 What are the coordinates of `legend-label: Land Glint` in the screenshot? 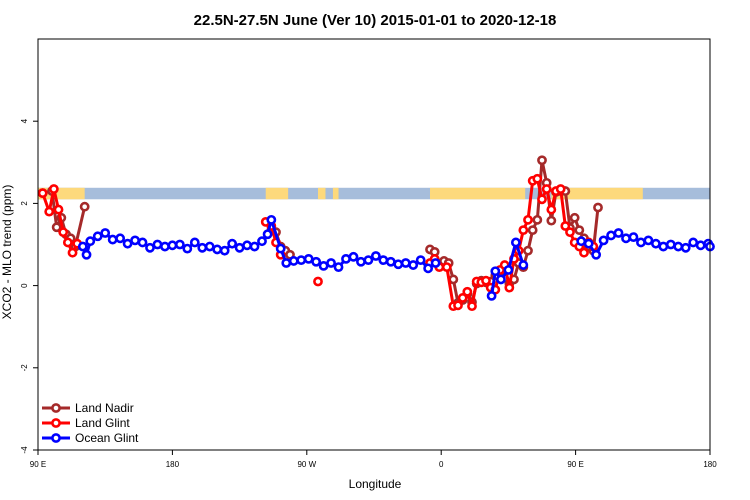 It's located at (102, 423).